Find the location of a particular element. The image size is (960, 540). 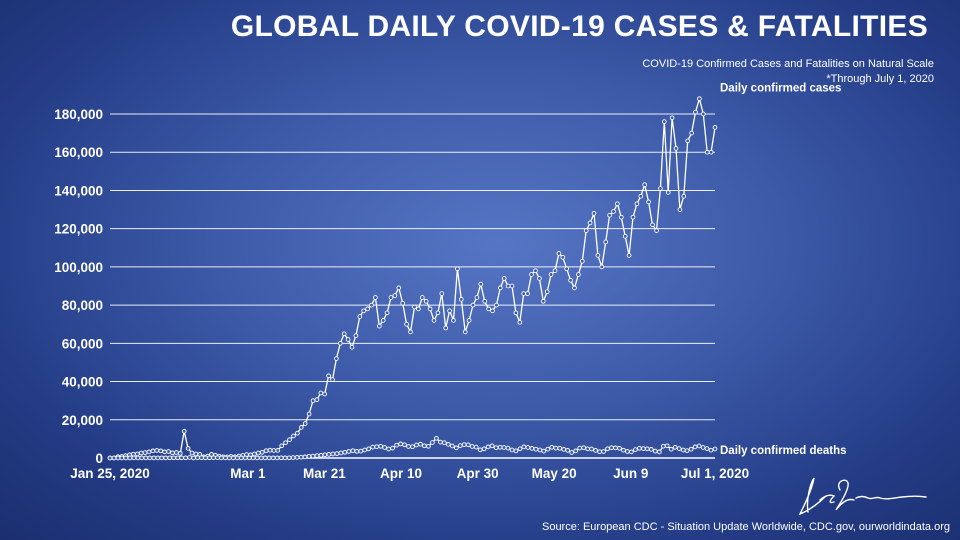

y-tick-label: 0 is located at coordinates (99, 458).